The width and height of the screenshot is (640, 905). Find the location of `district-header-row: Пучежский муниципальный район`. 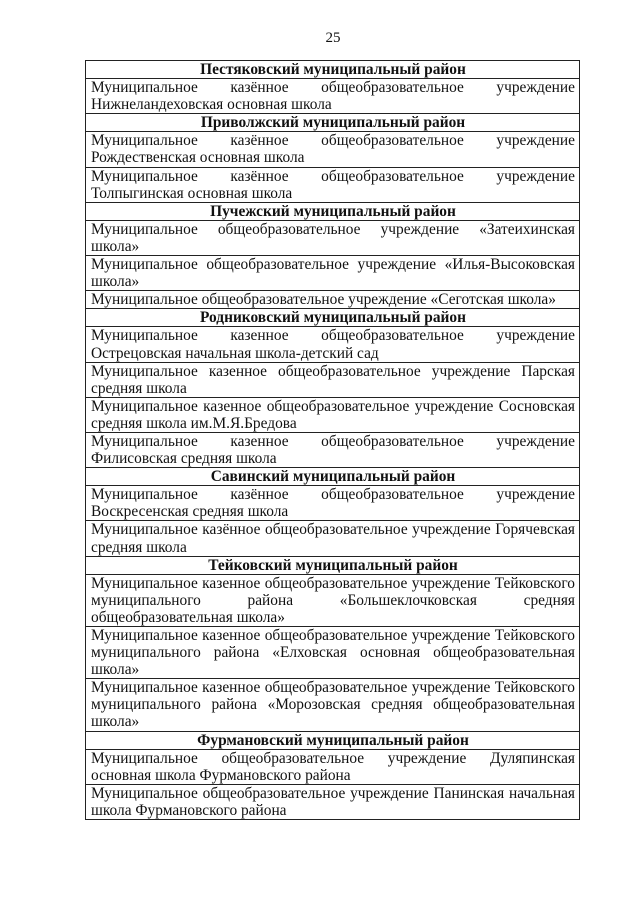

district-header-row: Пучежский муниципальный район is located at coordinates (332, 211).